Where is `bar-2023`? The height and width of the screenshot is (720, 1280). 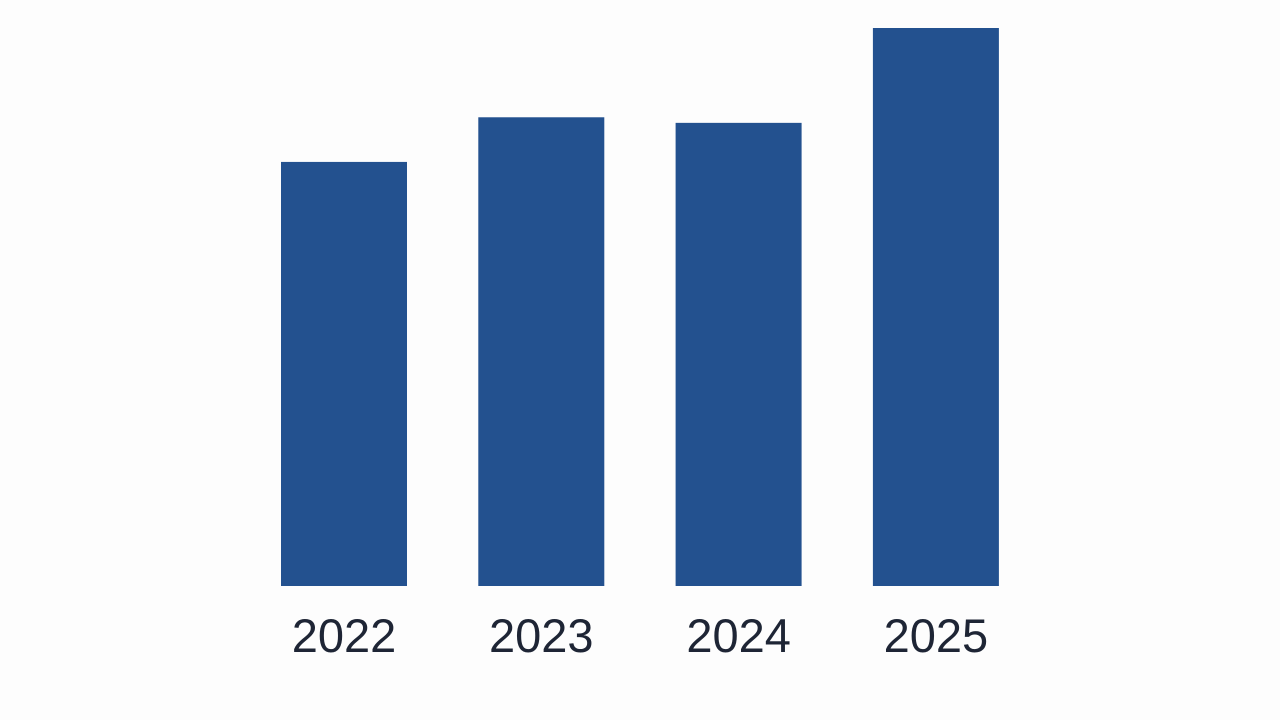
bar-2023 is located at coordinates (541, 351).